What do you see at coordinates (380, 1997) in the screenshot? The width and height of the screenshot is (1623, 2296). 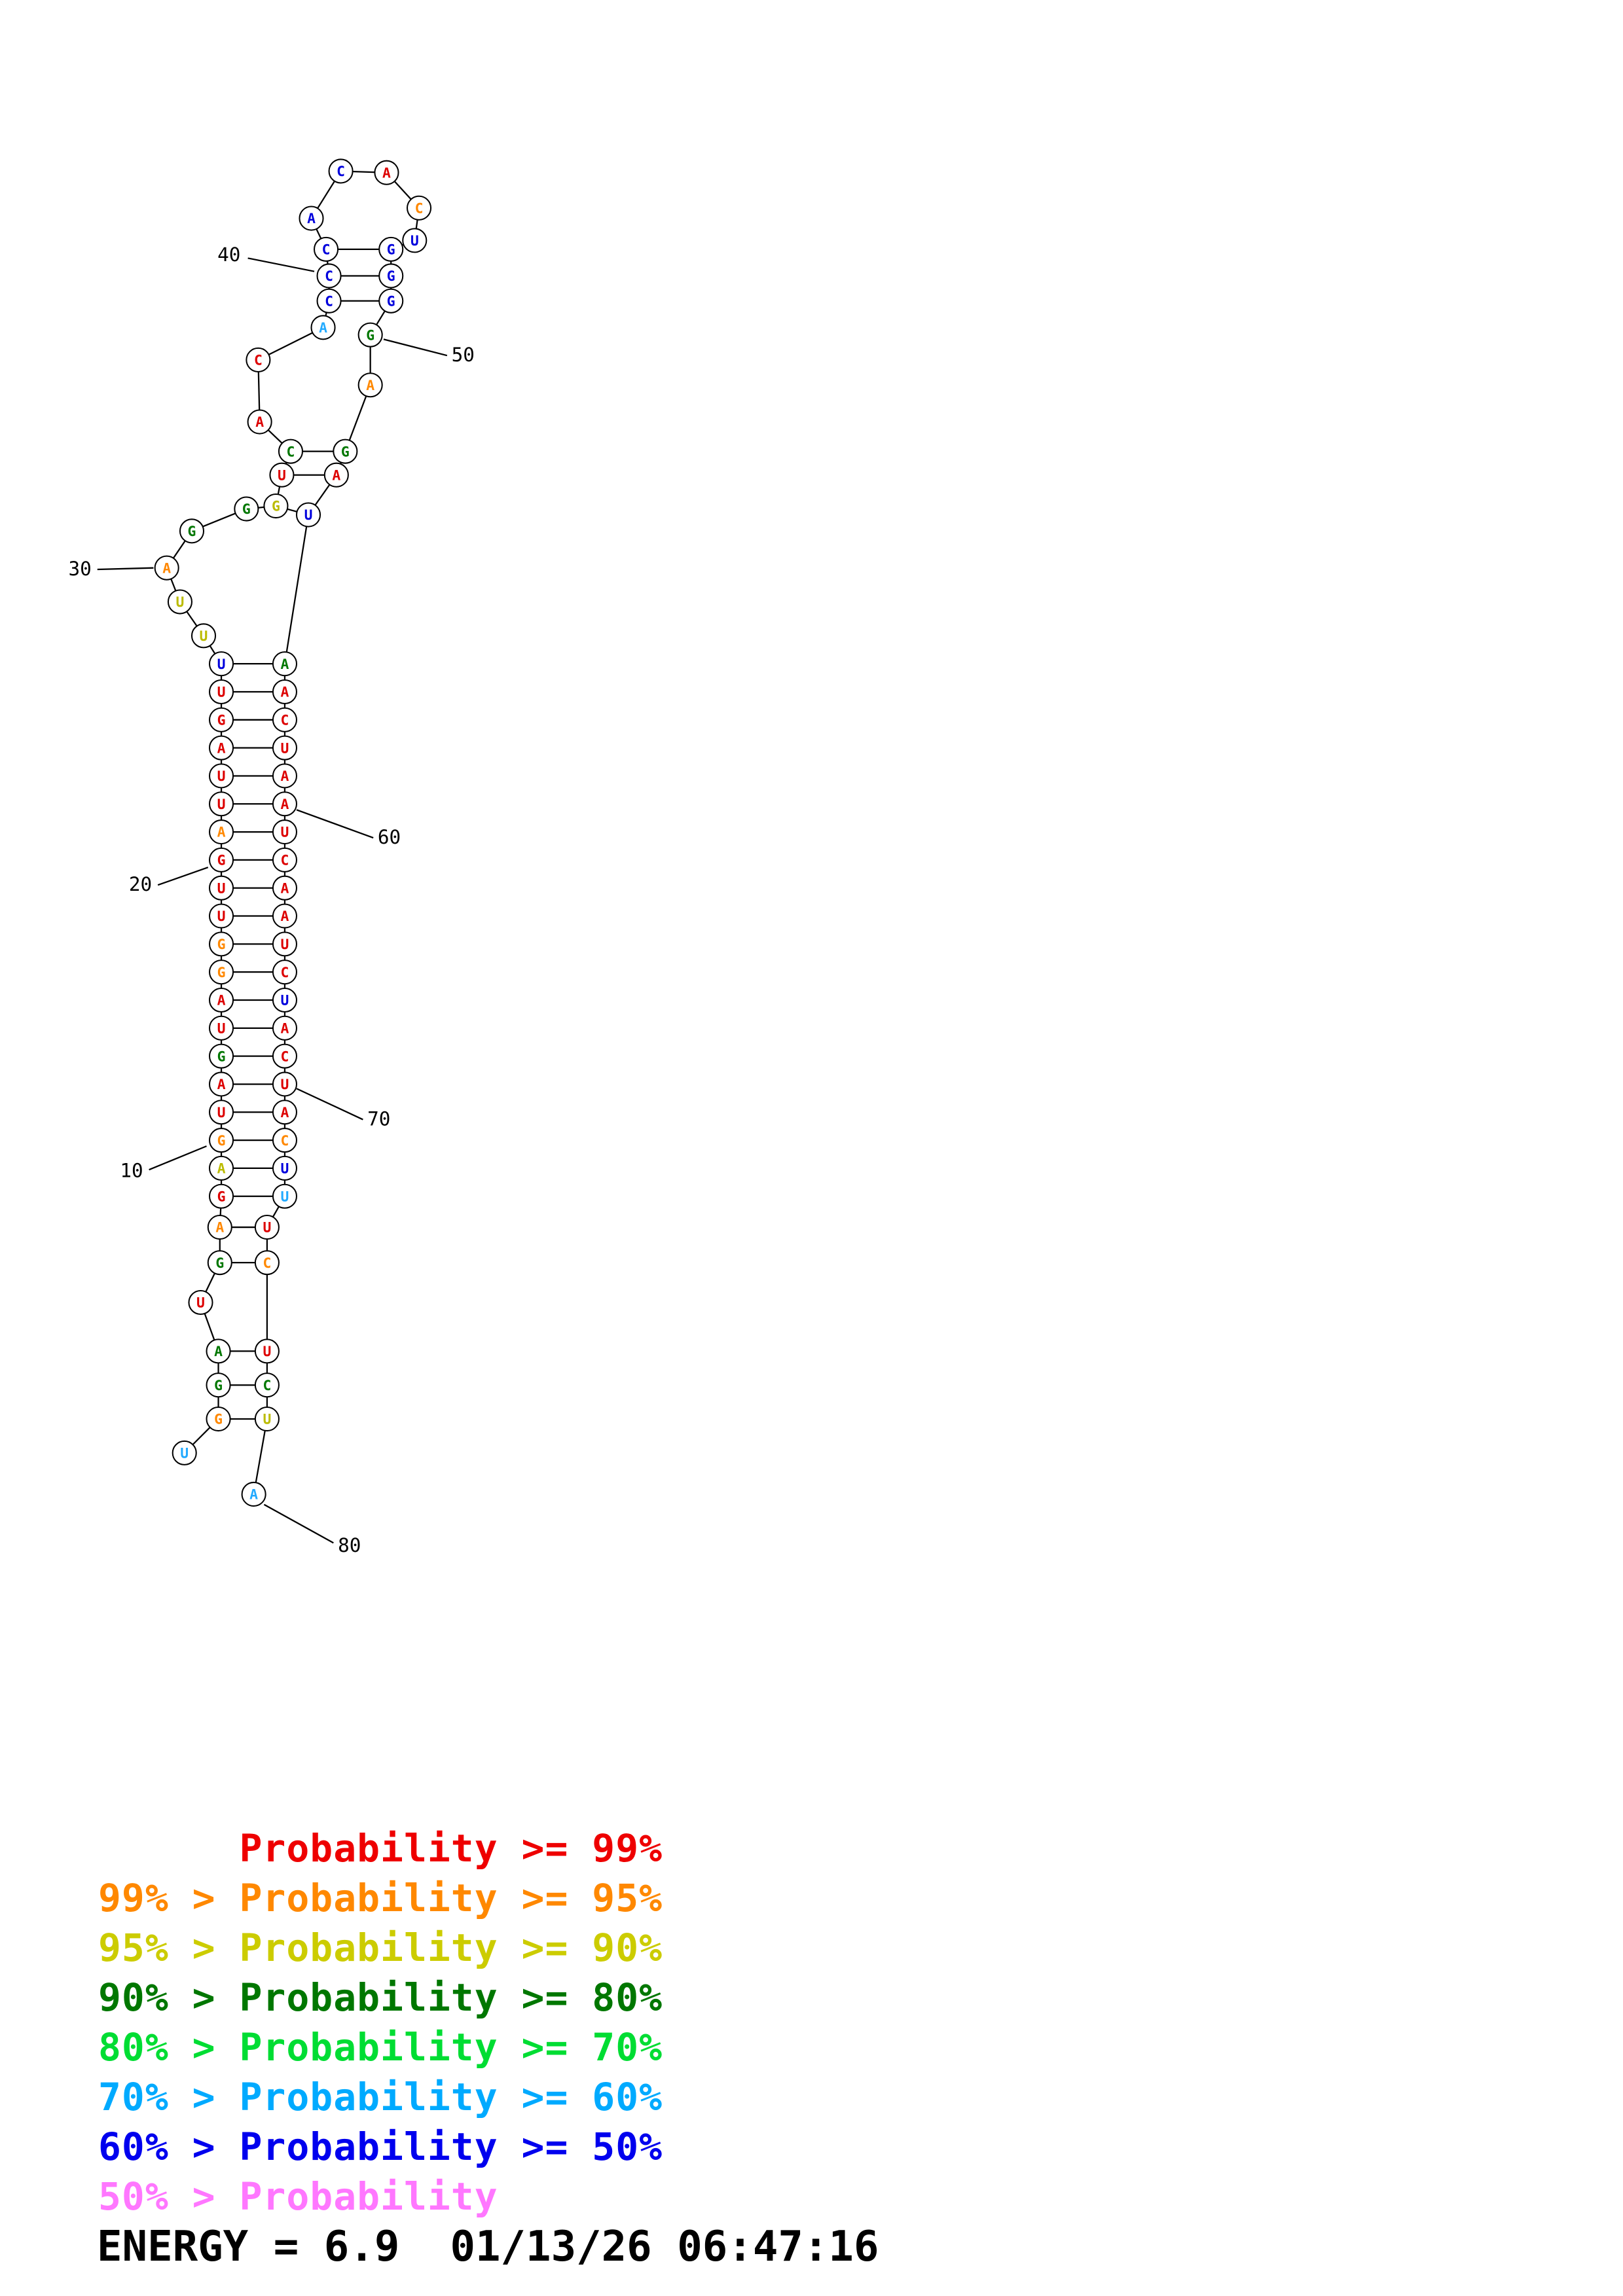 I see `legend-item-p80: 90% > Probability >= 80%` at bounding box center [380, 1997].